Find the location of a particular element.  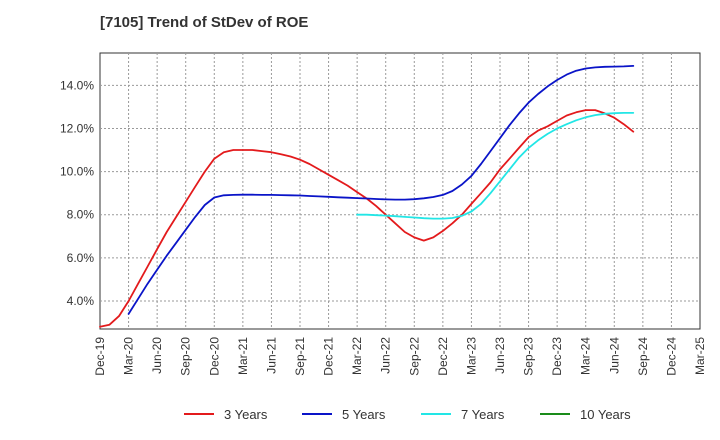

x-tick-label: Sep-23 is located at coordinates (529, 356).